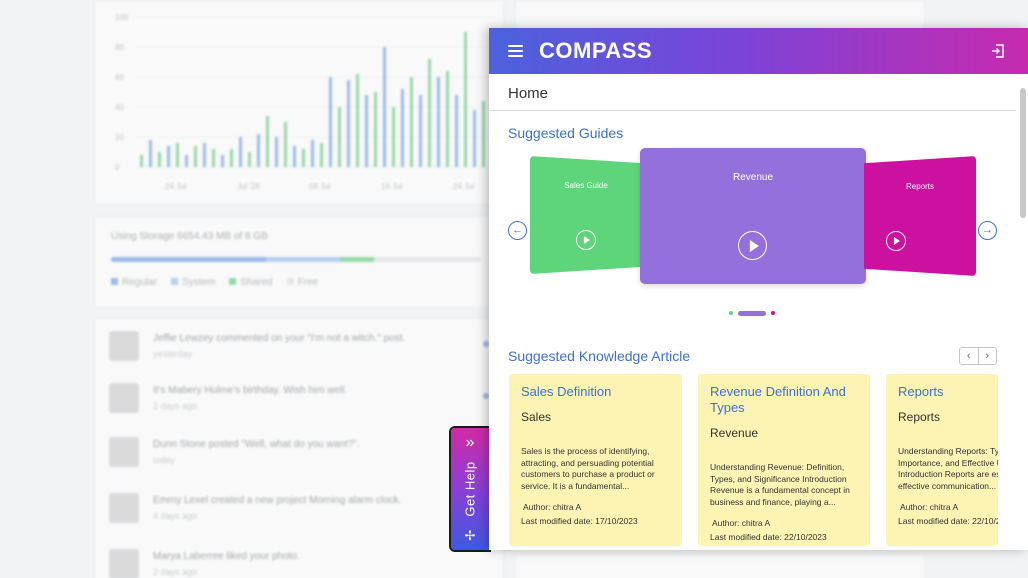 This screenshot has height=578, width=1028. I want to click on storage-label: Using Storage 6654.43 MB of 8 GB, so click(189, 236).